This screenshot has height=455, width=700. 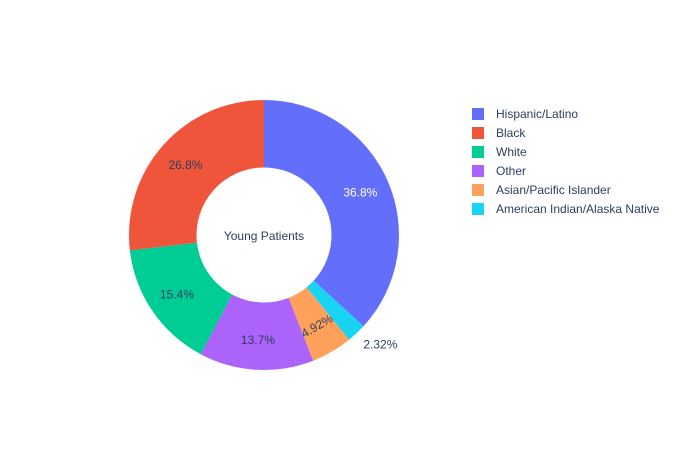 What do you see at coordinates (196, 175) in the screenshot?
I see `slice-black` at bounding box center [196, 175].